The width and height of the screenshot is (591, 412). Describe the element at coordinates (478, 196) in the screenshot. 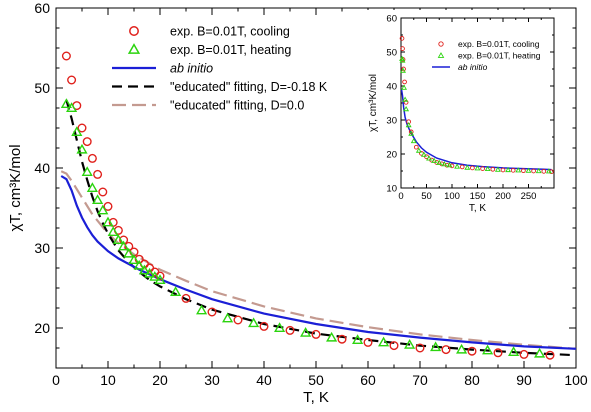

I see `x-tick-label: 150` at that location.